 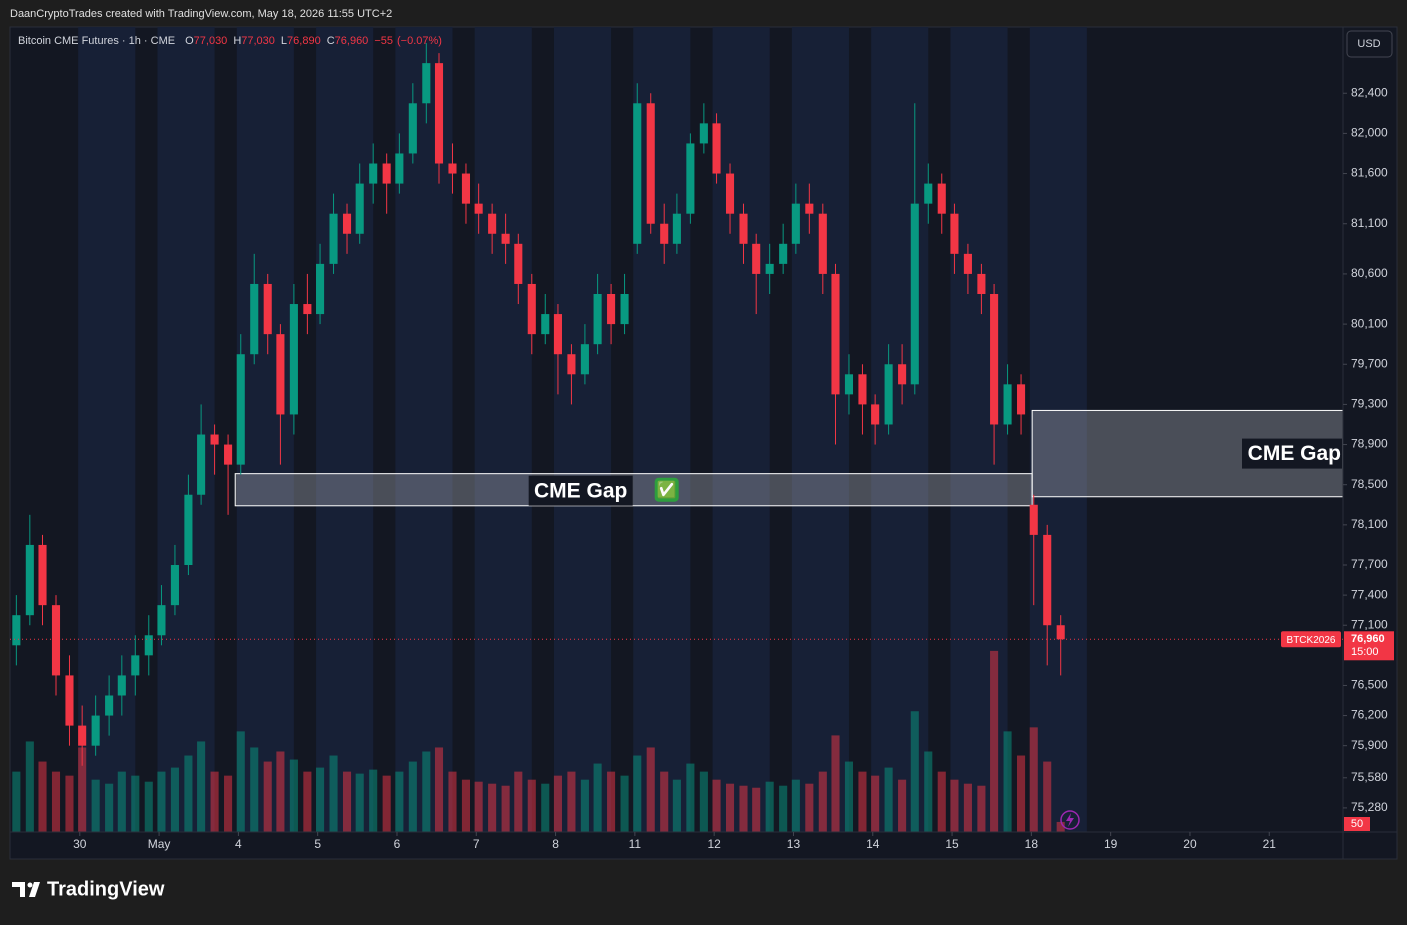 I want to click on legend-key: H, so click(x=237, y=41).